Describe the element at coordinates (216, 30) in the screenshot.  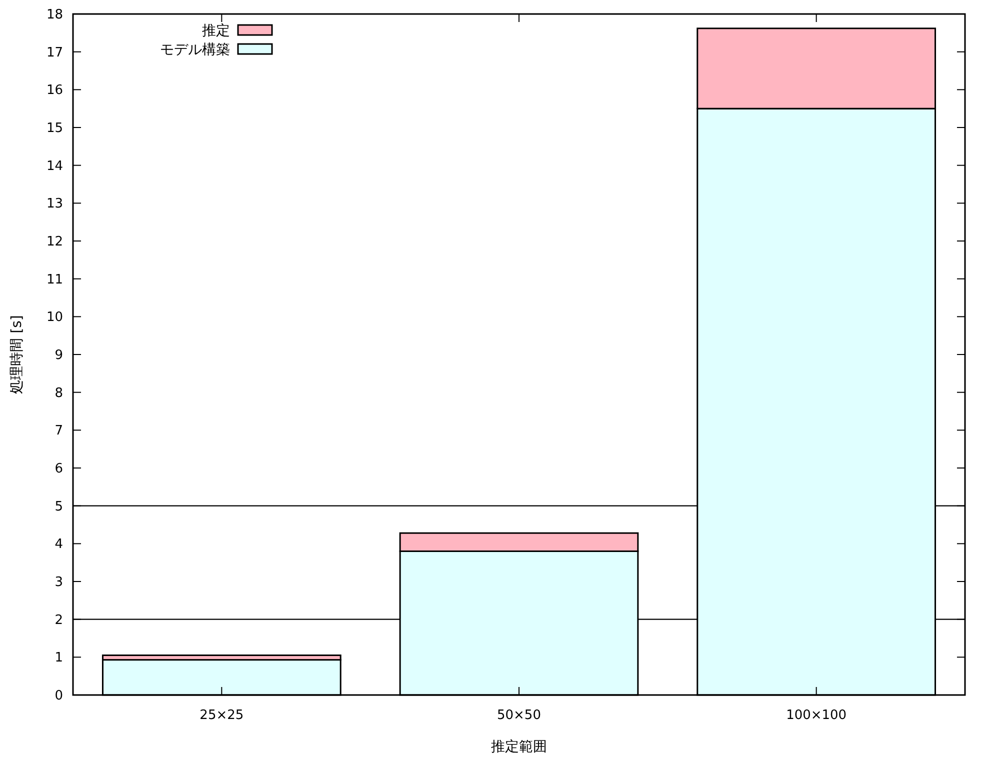
I see `legend-label: 推定` at that location.